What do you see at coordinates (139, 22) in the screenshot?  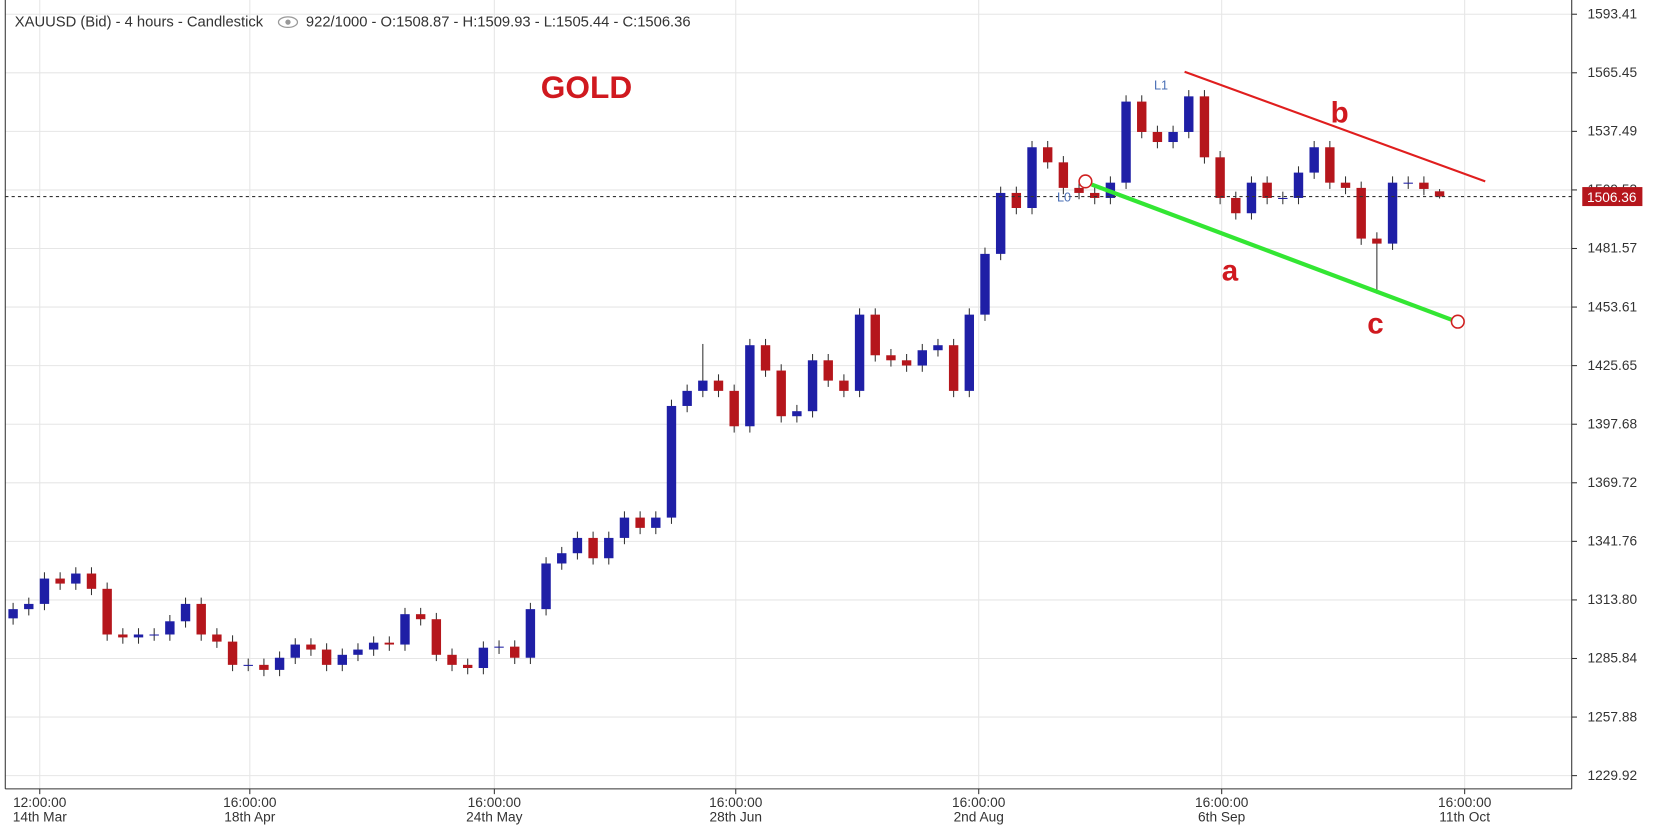 I see `chart-title: XAUUSD (Bid) - 4 hours - Candlestick` at bounding box center [139, 22].